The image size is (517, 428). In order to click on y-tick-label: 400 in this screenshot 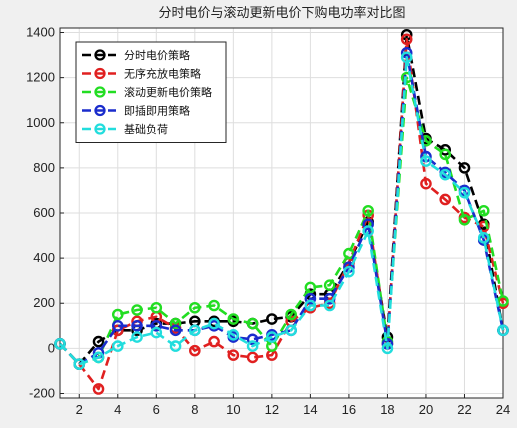, I will do `click(44, 257)`.